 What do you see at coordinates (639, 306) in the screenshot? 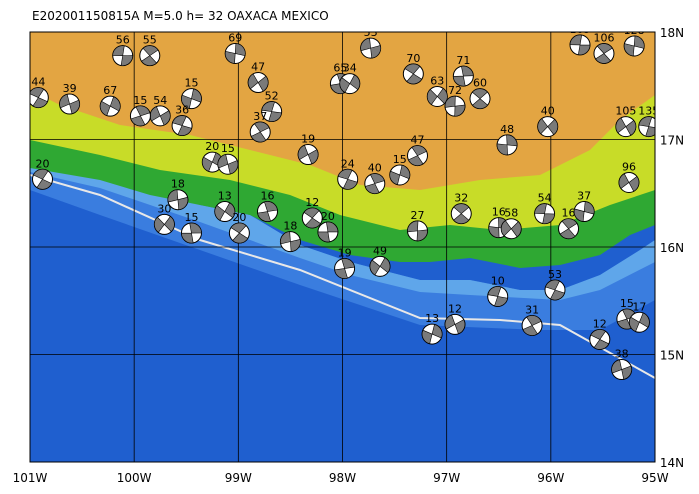
I see `depth-label: 17` at bounding box center [639, 306].